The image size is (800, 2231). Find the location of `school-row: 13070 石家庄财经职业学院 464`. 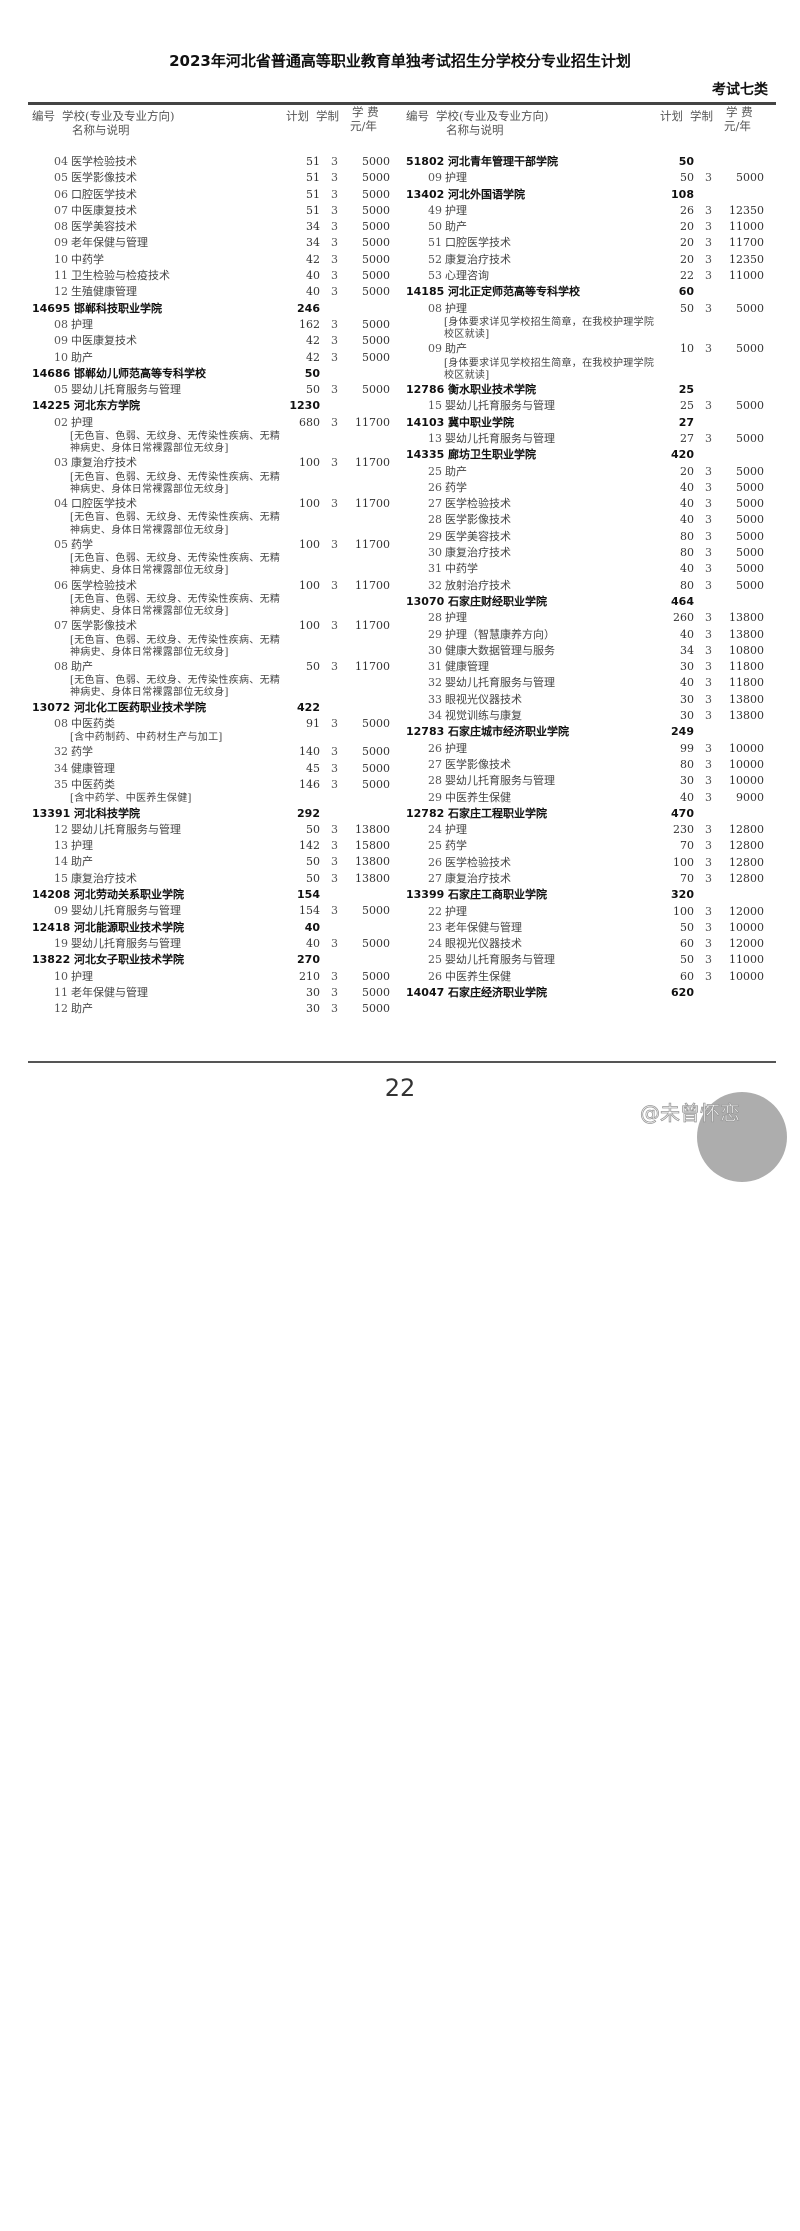

school-row: 13070 石家庄财经职业学院 464 is located at coordinates (586, 602).